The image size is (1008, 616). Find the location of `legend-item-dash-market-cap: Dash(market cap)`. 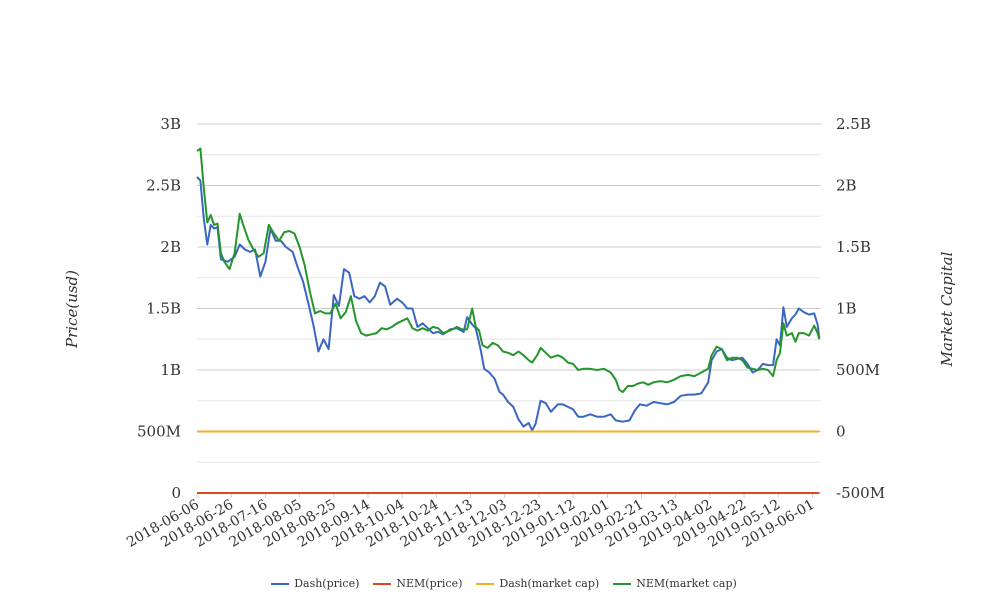

legend-item-dash-market-cap: Dash(market cap) is located at coordinates (537, 583).